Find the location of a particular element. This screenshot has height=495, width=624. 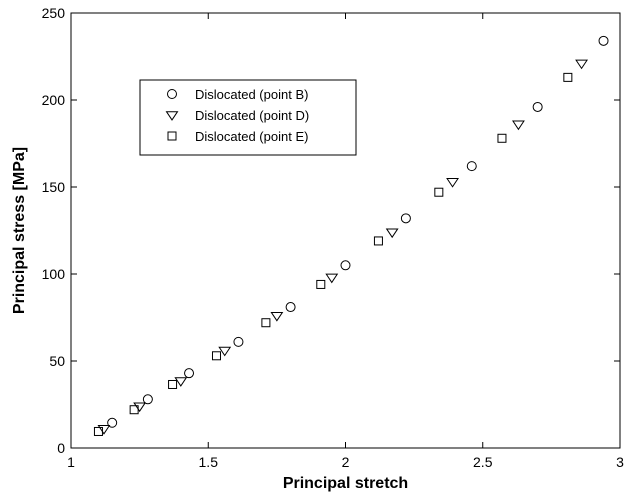

y-tick-label: 0 is located at coordinates (61, 448).